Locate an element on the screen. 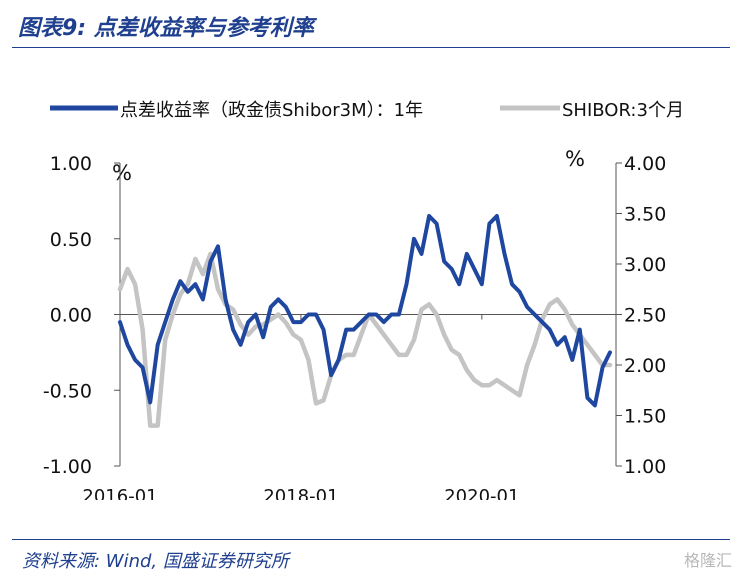  source-rule is located at coordinates (371, 539).